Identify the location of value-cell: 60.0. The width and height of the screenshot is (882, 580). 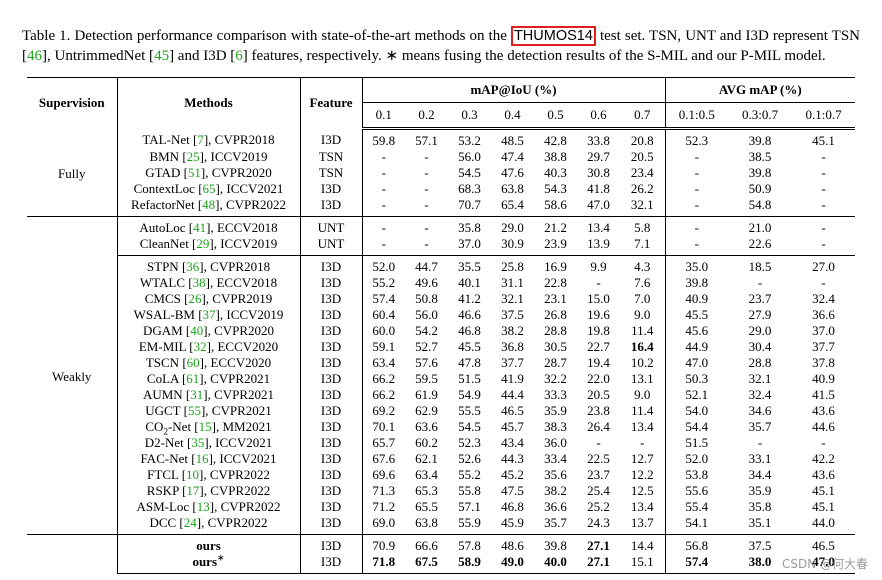
(384, 330).